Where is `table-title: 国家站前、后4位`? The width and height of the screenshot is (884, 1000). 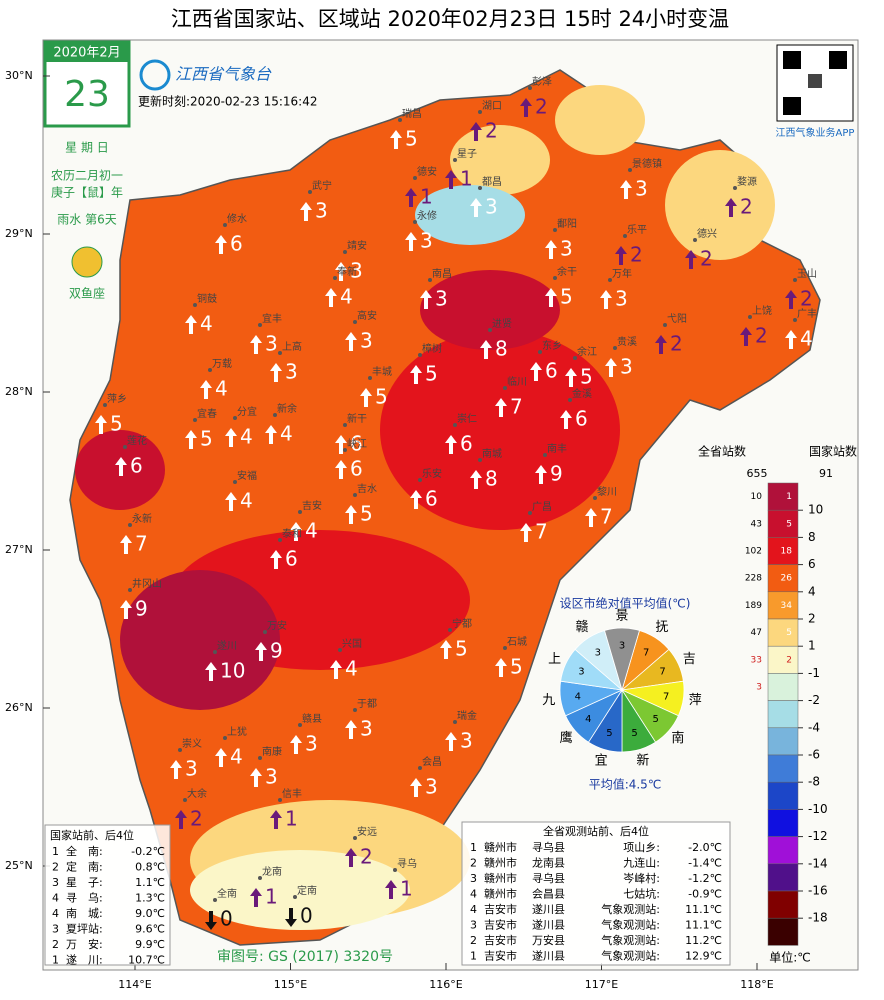 table-title: 国家站前、后4位 is located at coordinates (92, 835).